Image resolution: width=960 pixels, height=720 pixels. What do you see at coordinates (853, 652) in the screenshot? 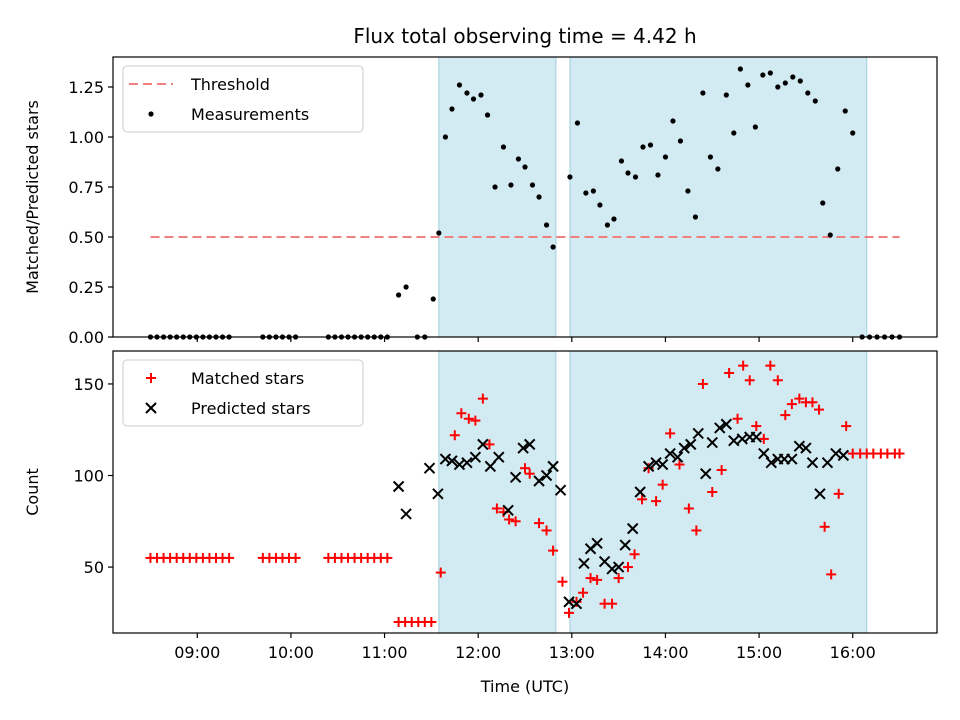
I see `x-tick-label-7: 16:00` at bounding box center [853, 652].